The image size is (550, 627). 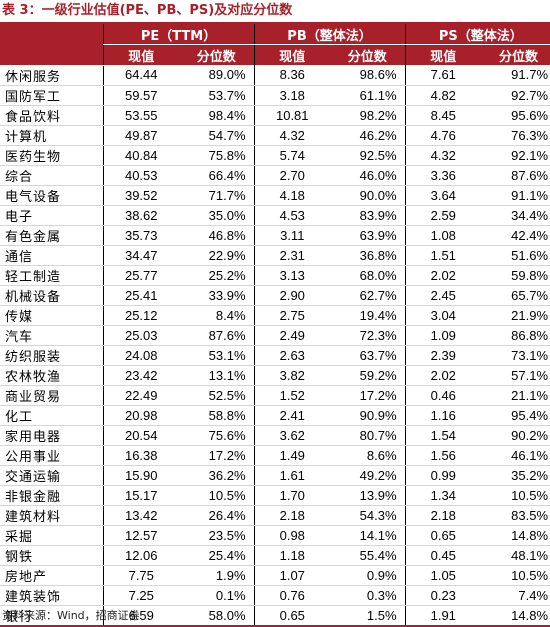 I want to click on ps-percentile: 57.1%, so click(x=515, y=375).